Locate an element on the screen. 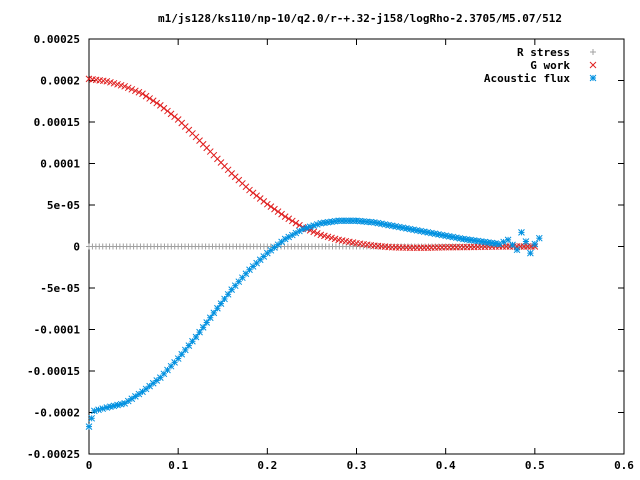  y-tick-label: -0.0001 is located at coordinates (57, 330).